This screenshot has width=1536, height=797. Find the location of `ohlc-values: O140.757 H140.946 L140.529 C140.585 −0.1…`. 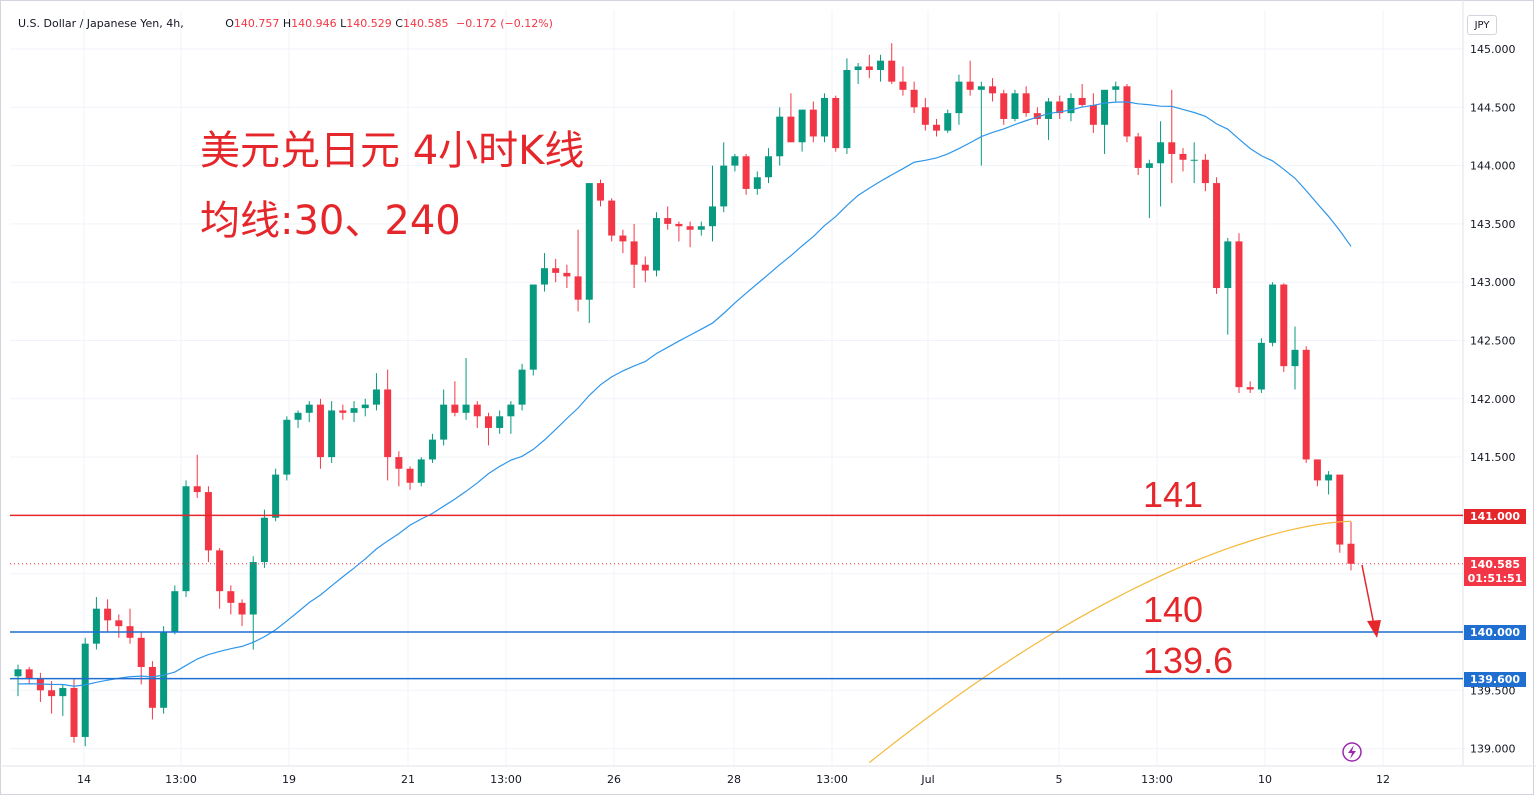

ohlc-values: O140.757 H140.946 L140.529 C140.585 −0.1… is located at coordinates (389, 23).